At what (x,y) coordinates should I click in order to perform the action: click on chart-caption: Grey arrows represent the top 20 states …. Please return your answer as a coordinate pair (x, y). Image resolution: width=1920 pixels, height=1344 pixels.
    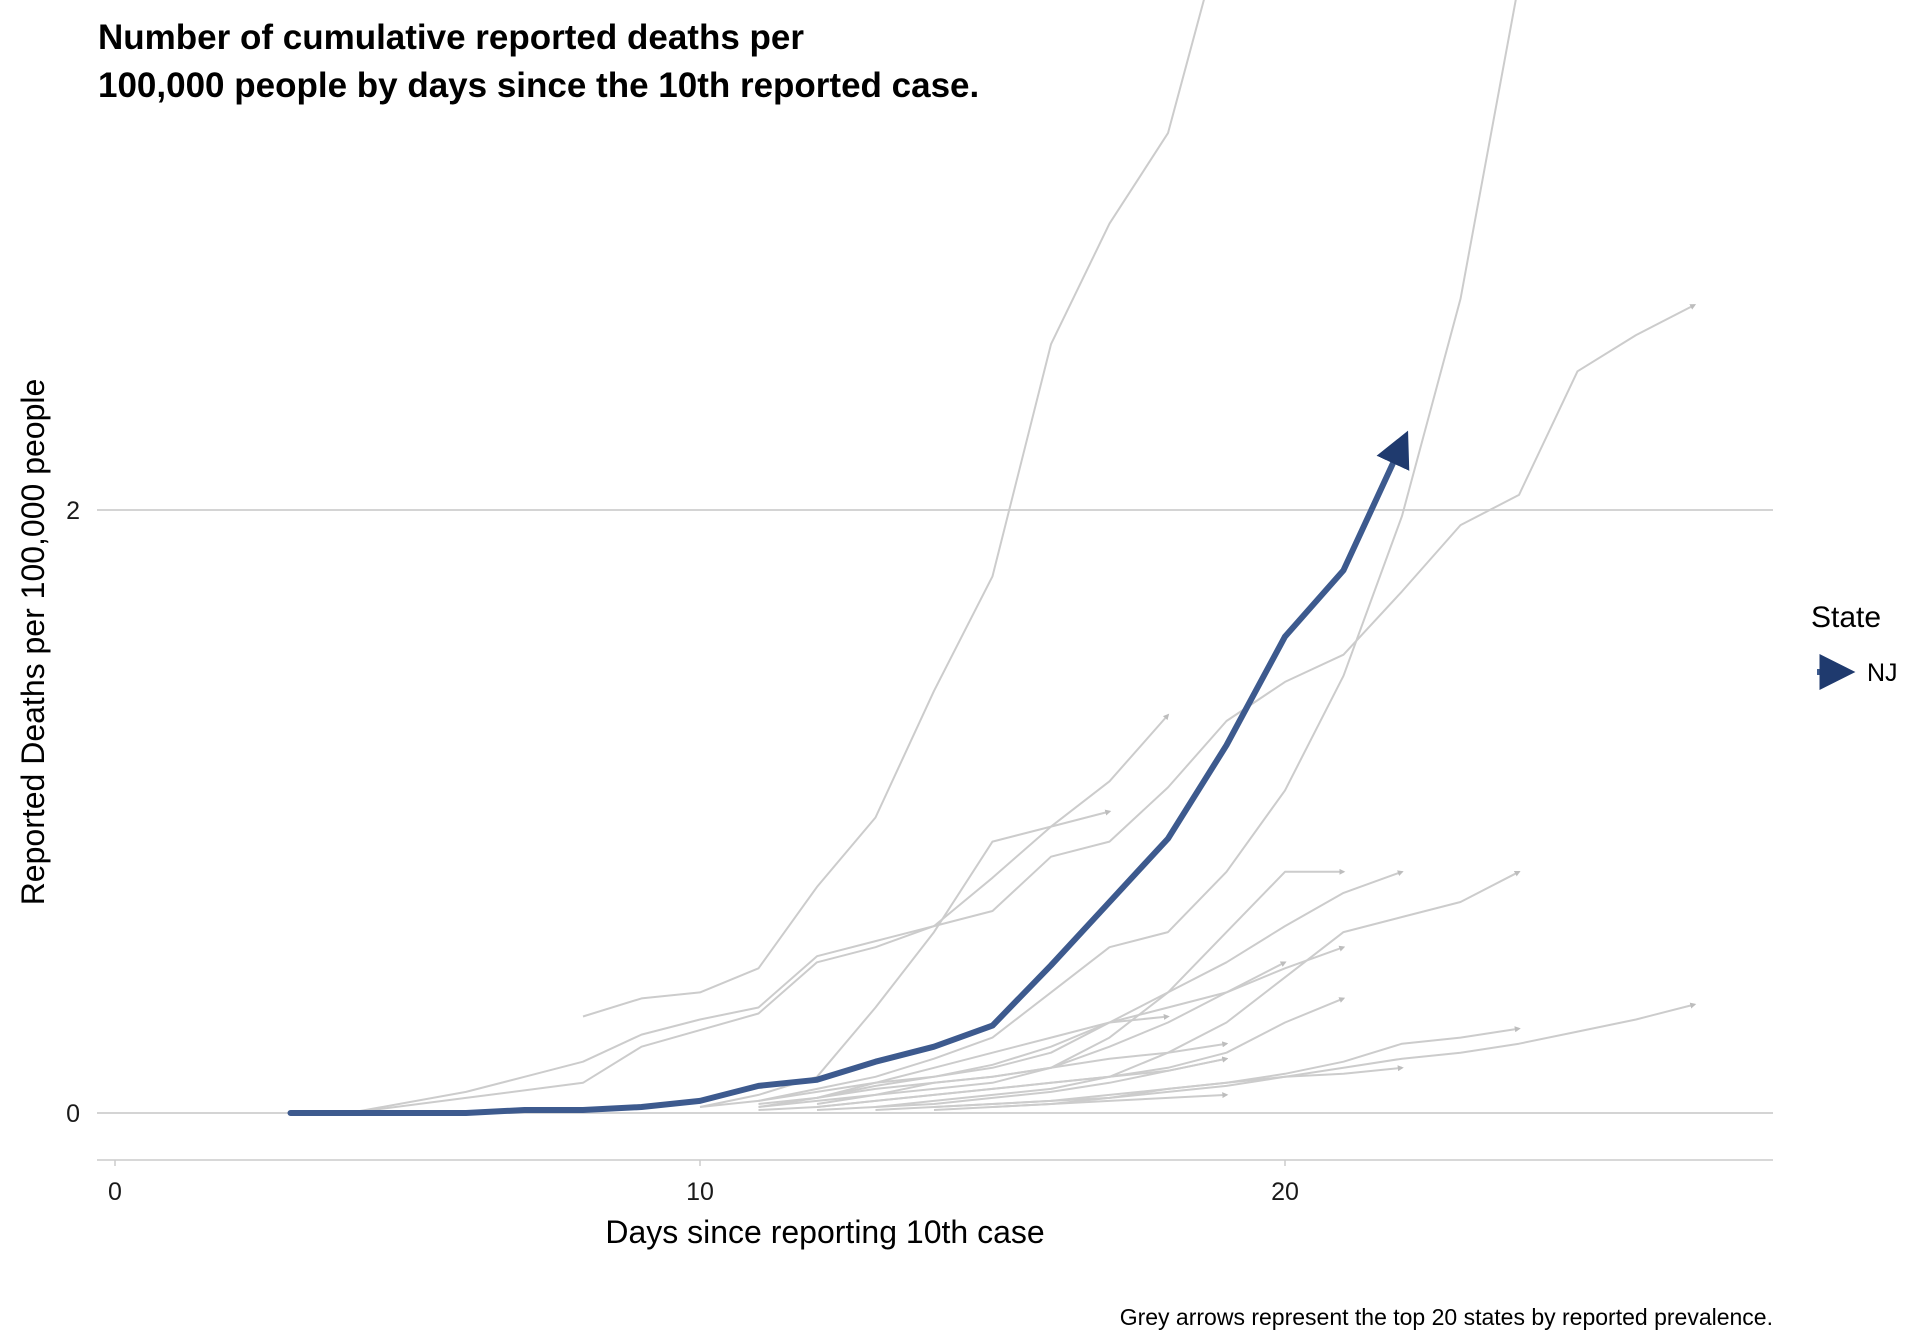
    Looking at the image, I should click on (1446, 1317).